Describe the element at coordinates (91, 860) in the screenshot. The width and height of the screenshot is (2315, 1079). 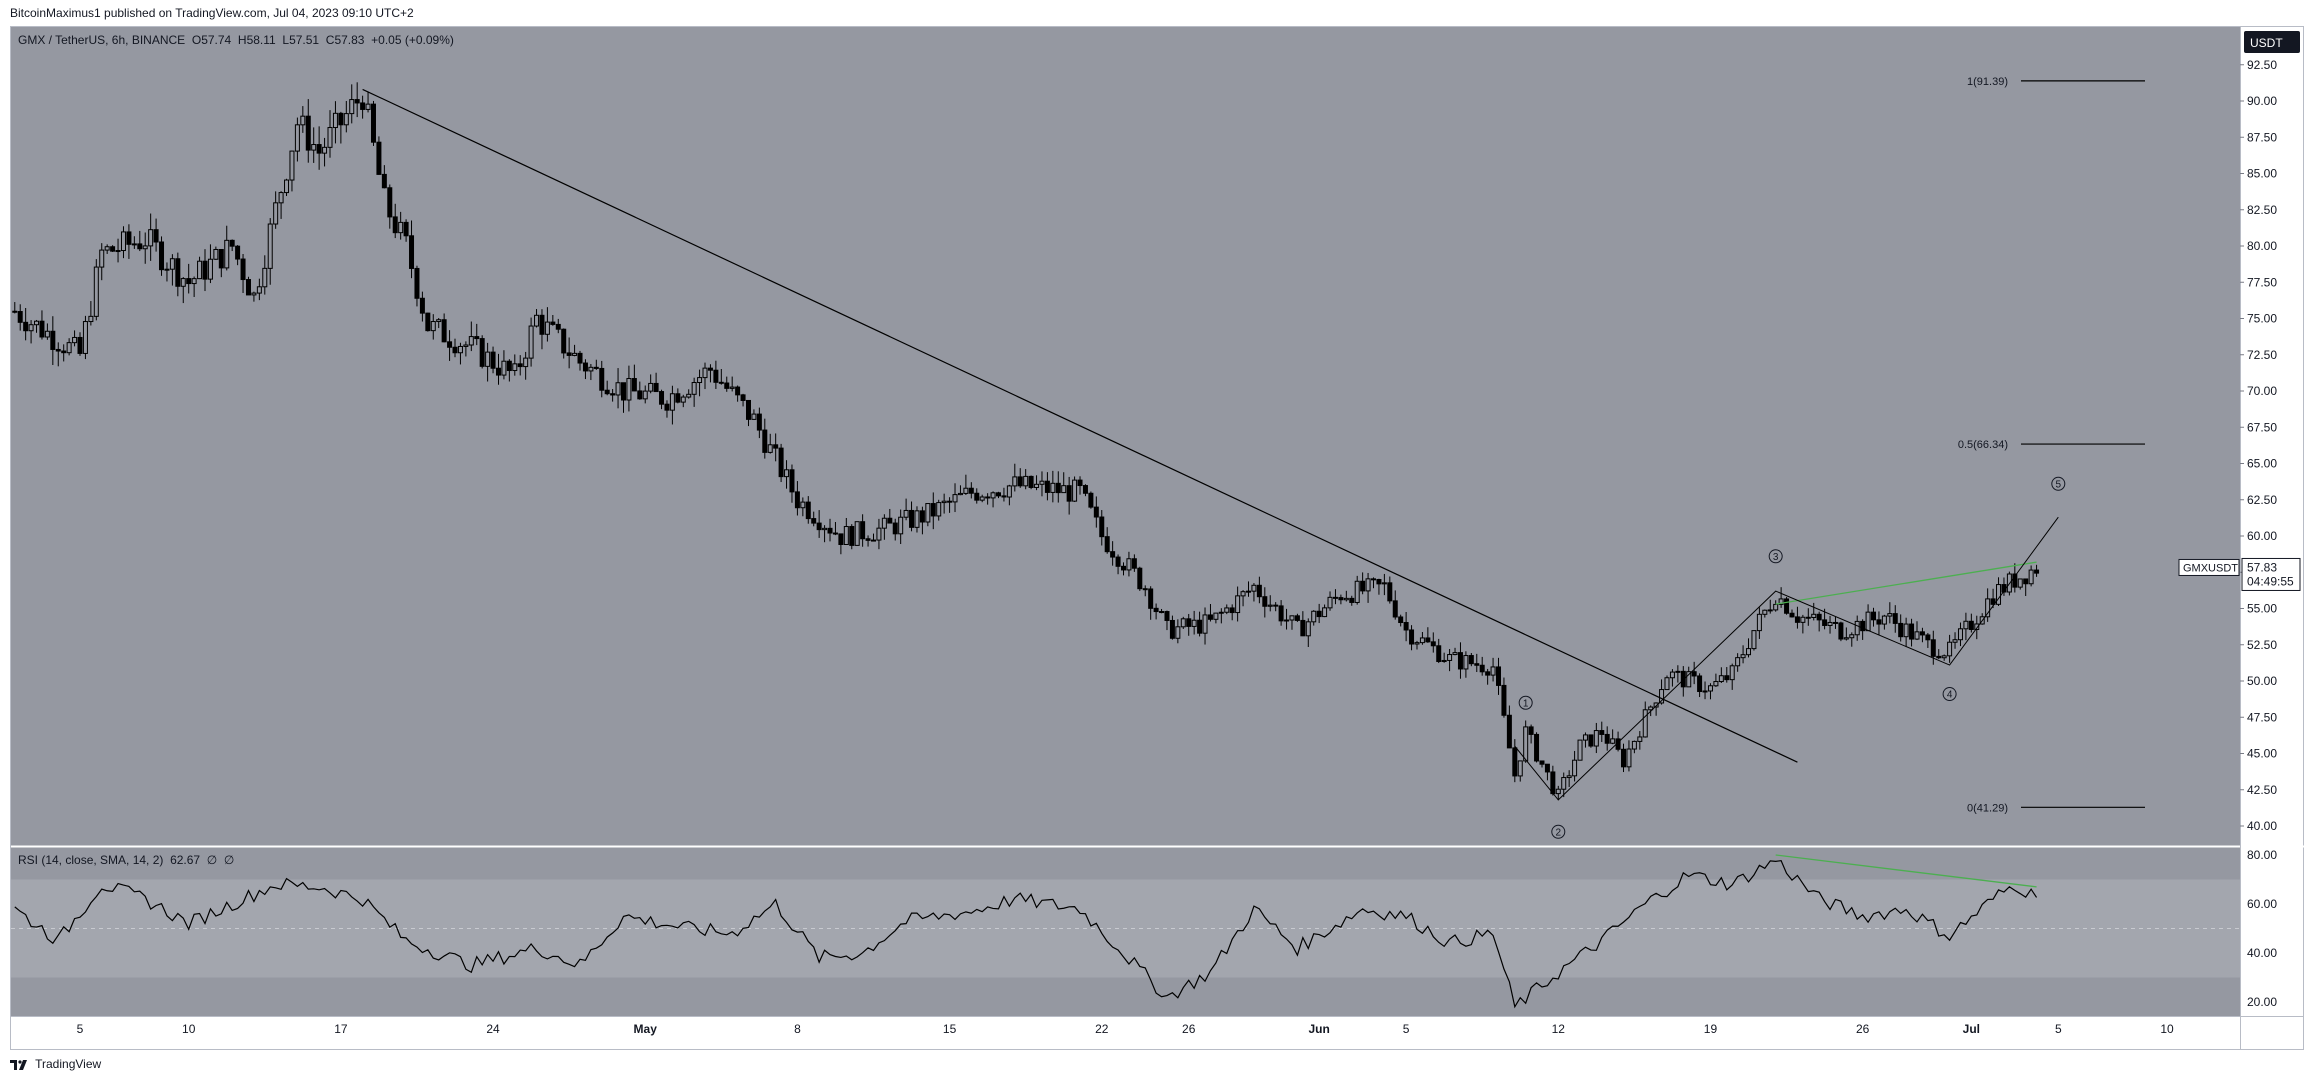
I see `rsi-label: RSI (14, close, SMA, 14, 2)` at that location.